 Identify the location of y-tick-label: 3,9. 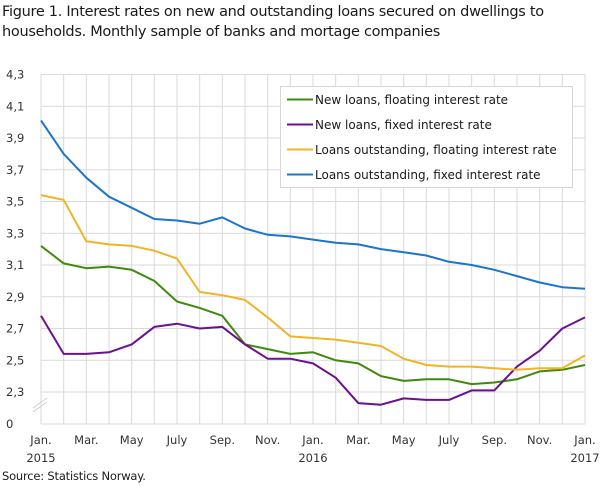
(15, 138).